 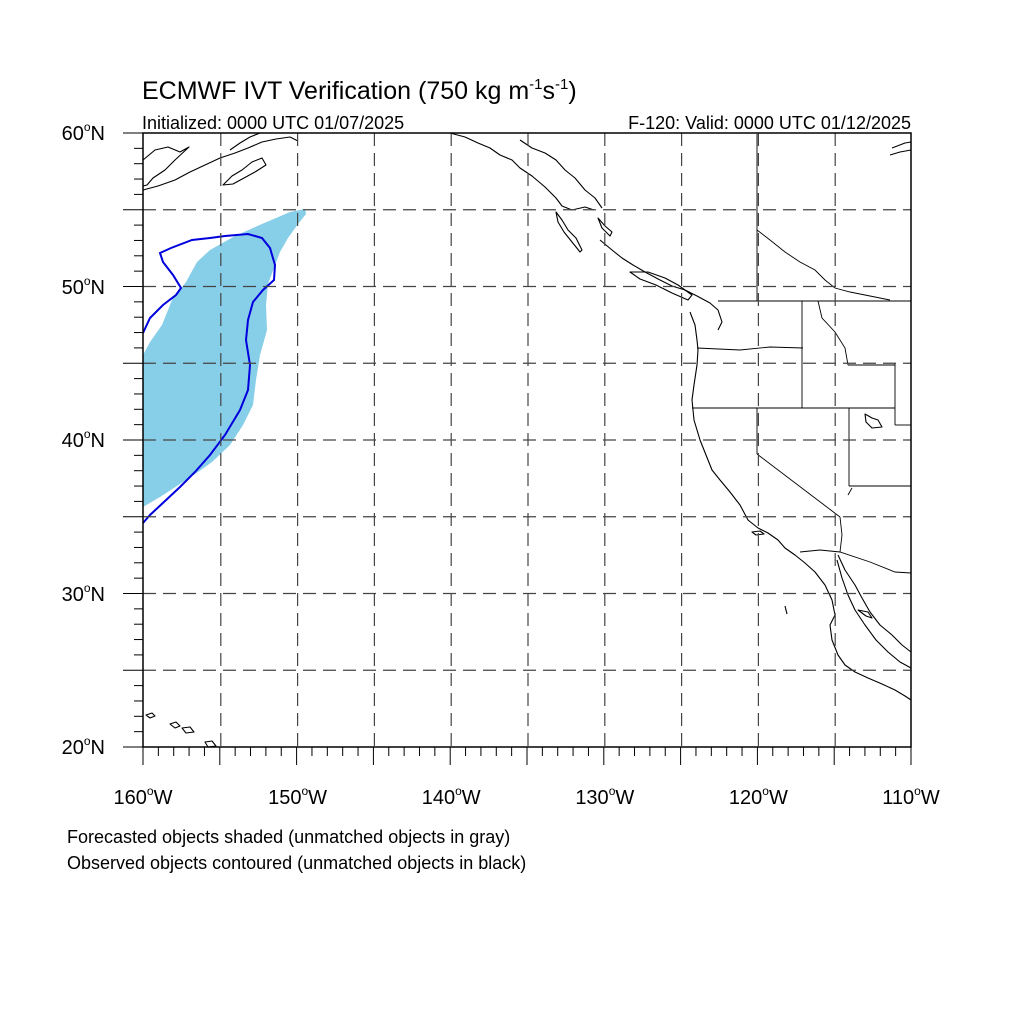 What do you see at coordinates (209, 378) in the screenshot?
I see `observed-object-contour` at bounding box center [209, 378].